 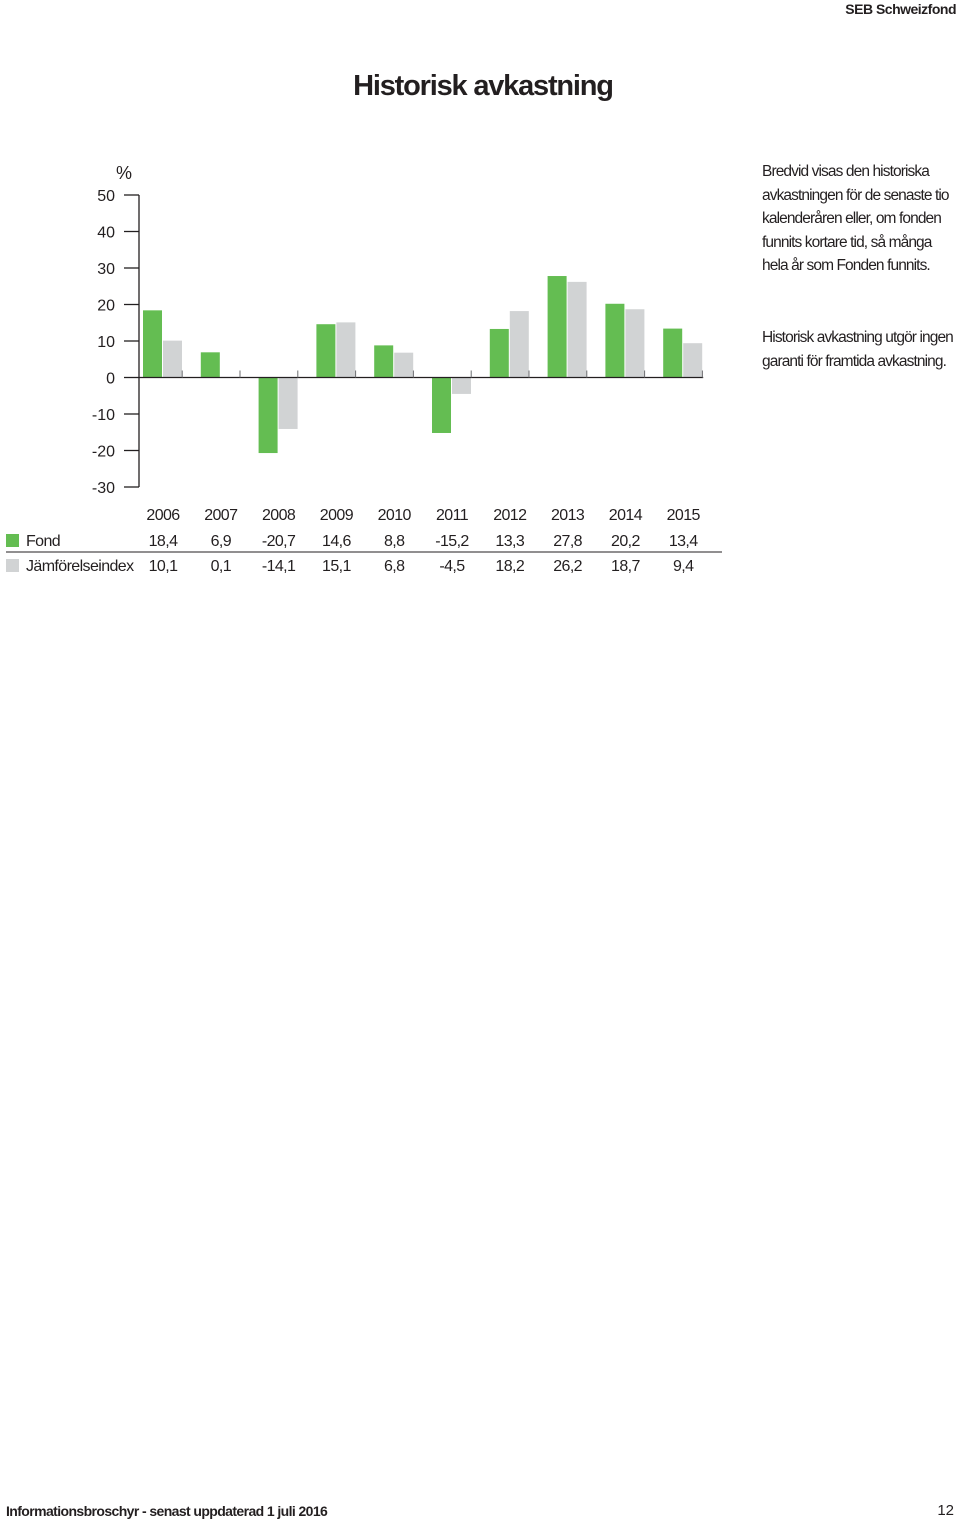 What do you see at coordinates (221, 566) in the screenshot?
I see `index-value-2007: 0,1` at bounding box center [221, 566].